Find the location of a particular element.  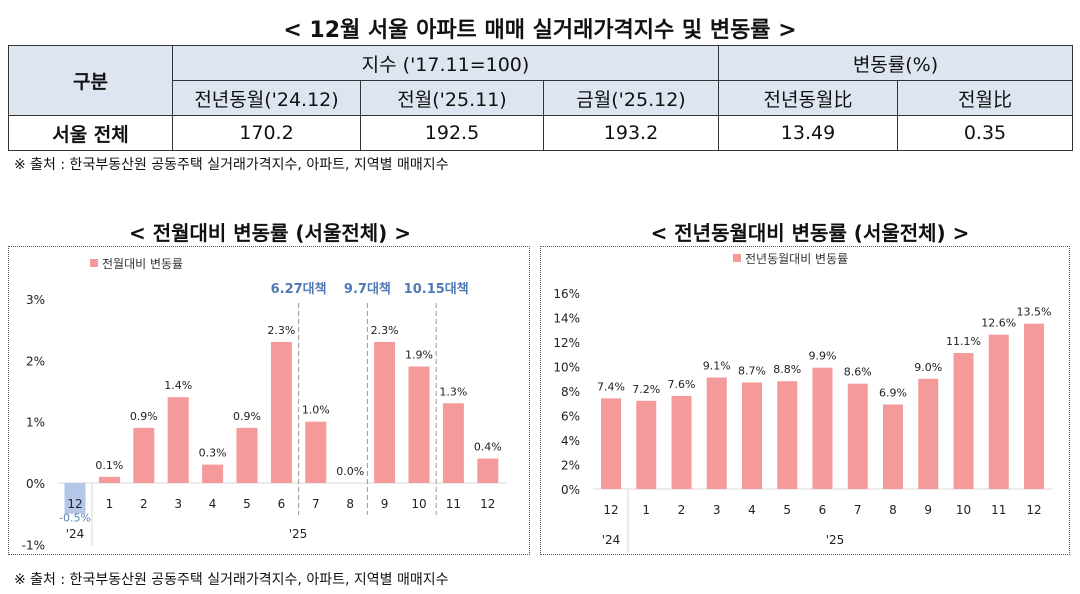

cell-value: 192.5 is located at coordinates (452, 133).